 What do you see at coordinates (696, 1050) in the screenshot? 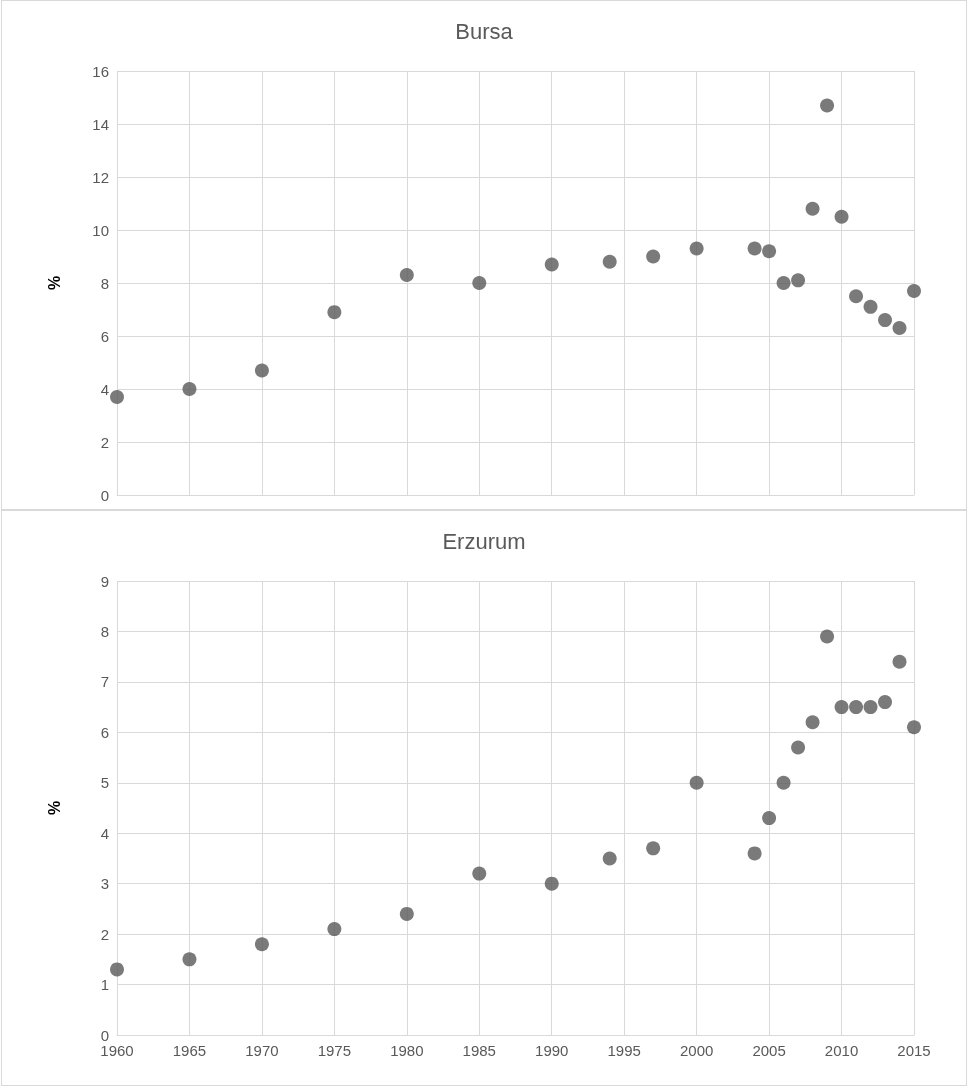
I see `x-tick-label: 2000` at bounding box center [696, 1050].